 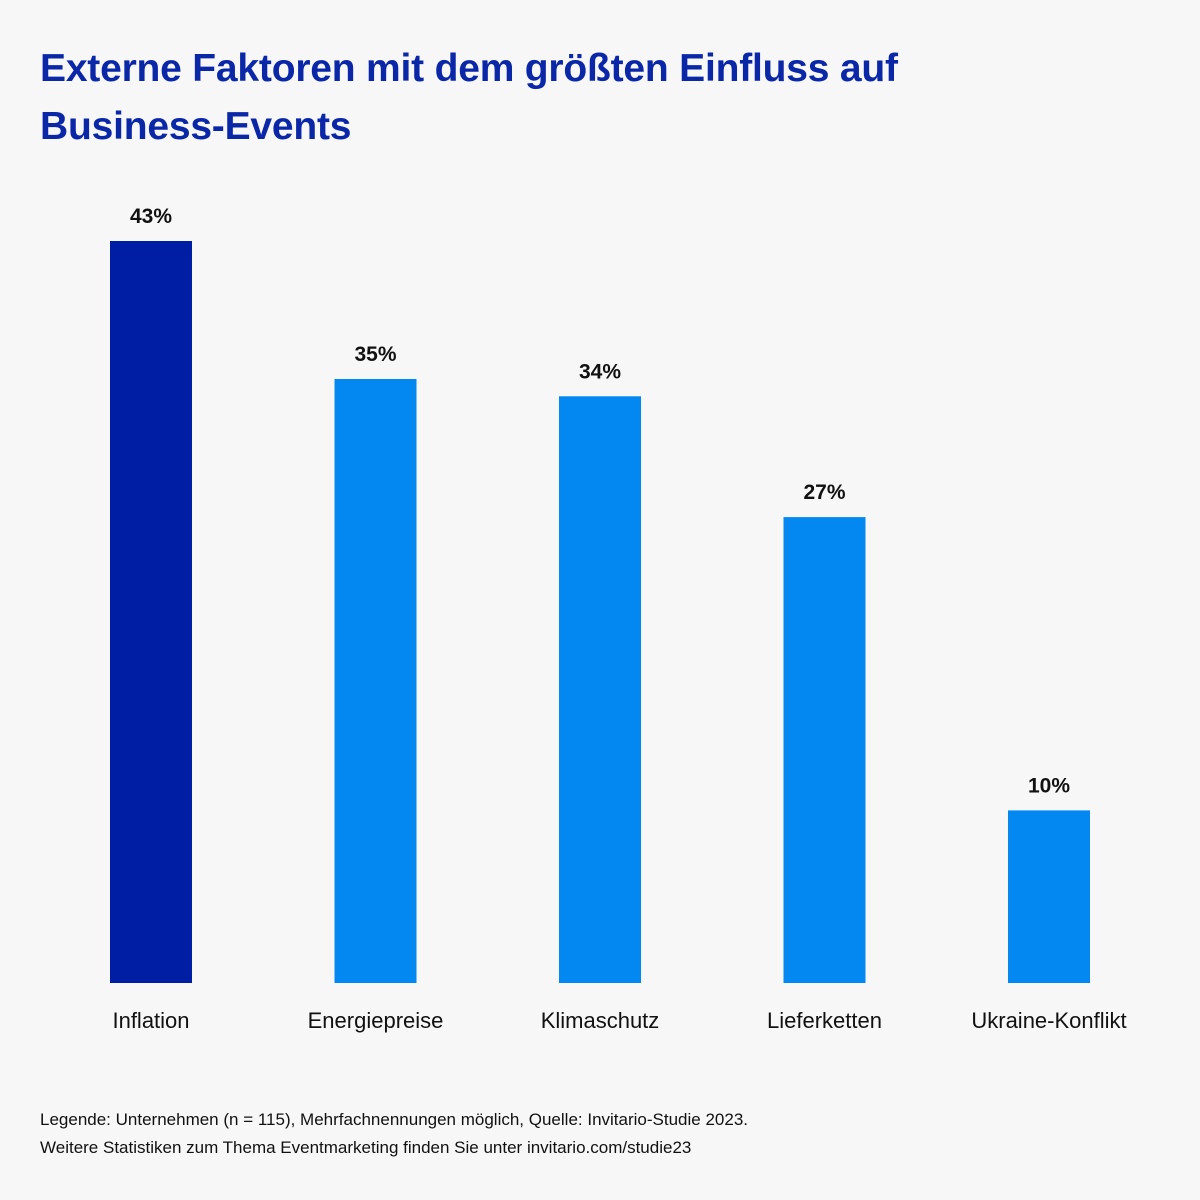 What do you see at coordinates (1048, 1020) in the screenshot?
I see `category-label-ukraine-konflikt: Ukraine-Konflikt` at bounding box center [1048, 1020].